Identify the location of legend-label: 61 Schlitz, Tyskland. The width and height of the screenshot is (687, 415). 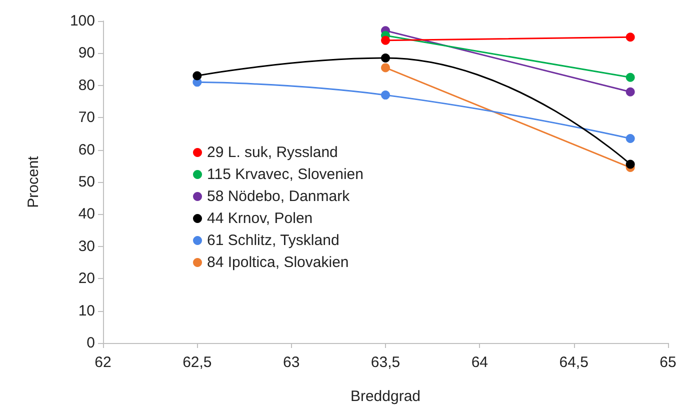
(273, 240).